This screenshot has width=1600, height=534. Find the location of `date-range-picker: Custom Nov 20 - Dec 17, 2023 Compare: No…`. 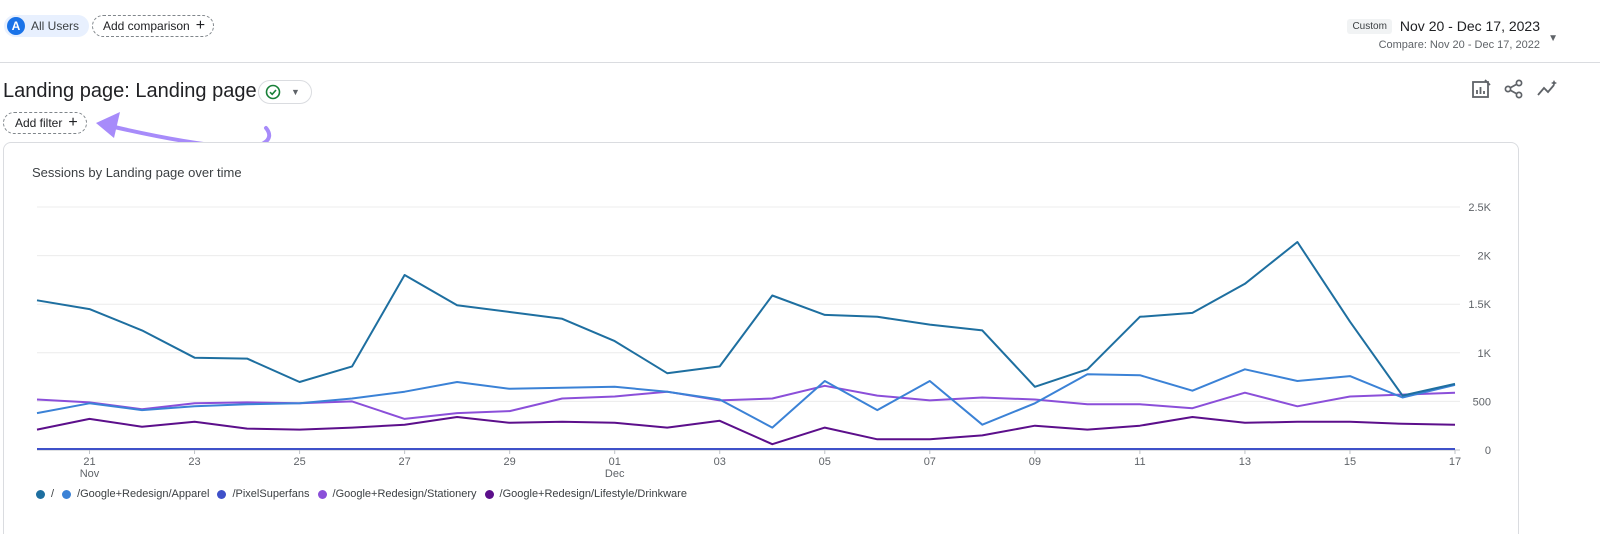

date-range-picker: Custom Nov 20 - Dec 17, 2023 Compare: No… is located at coordinates (1443, 34).